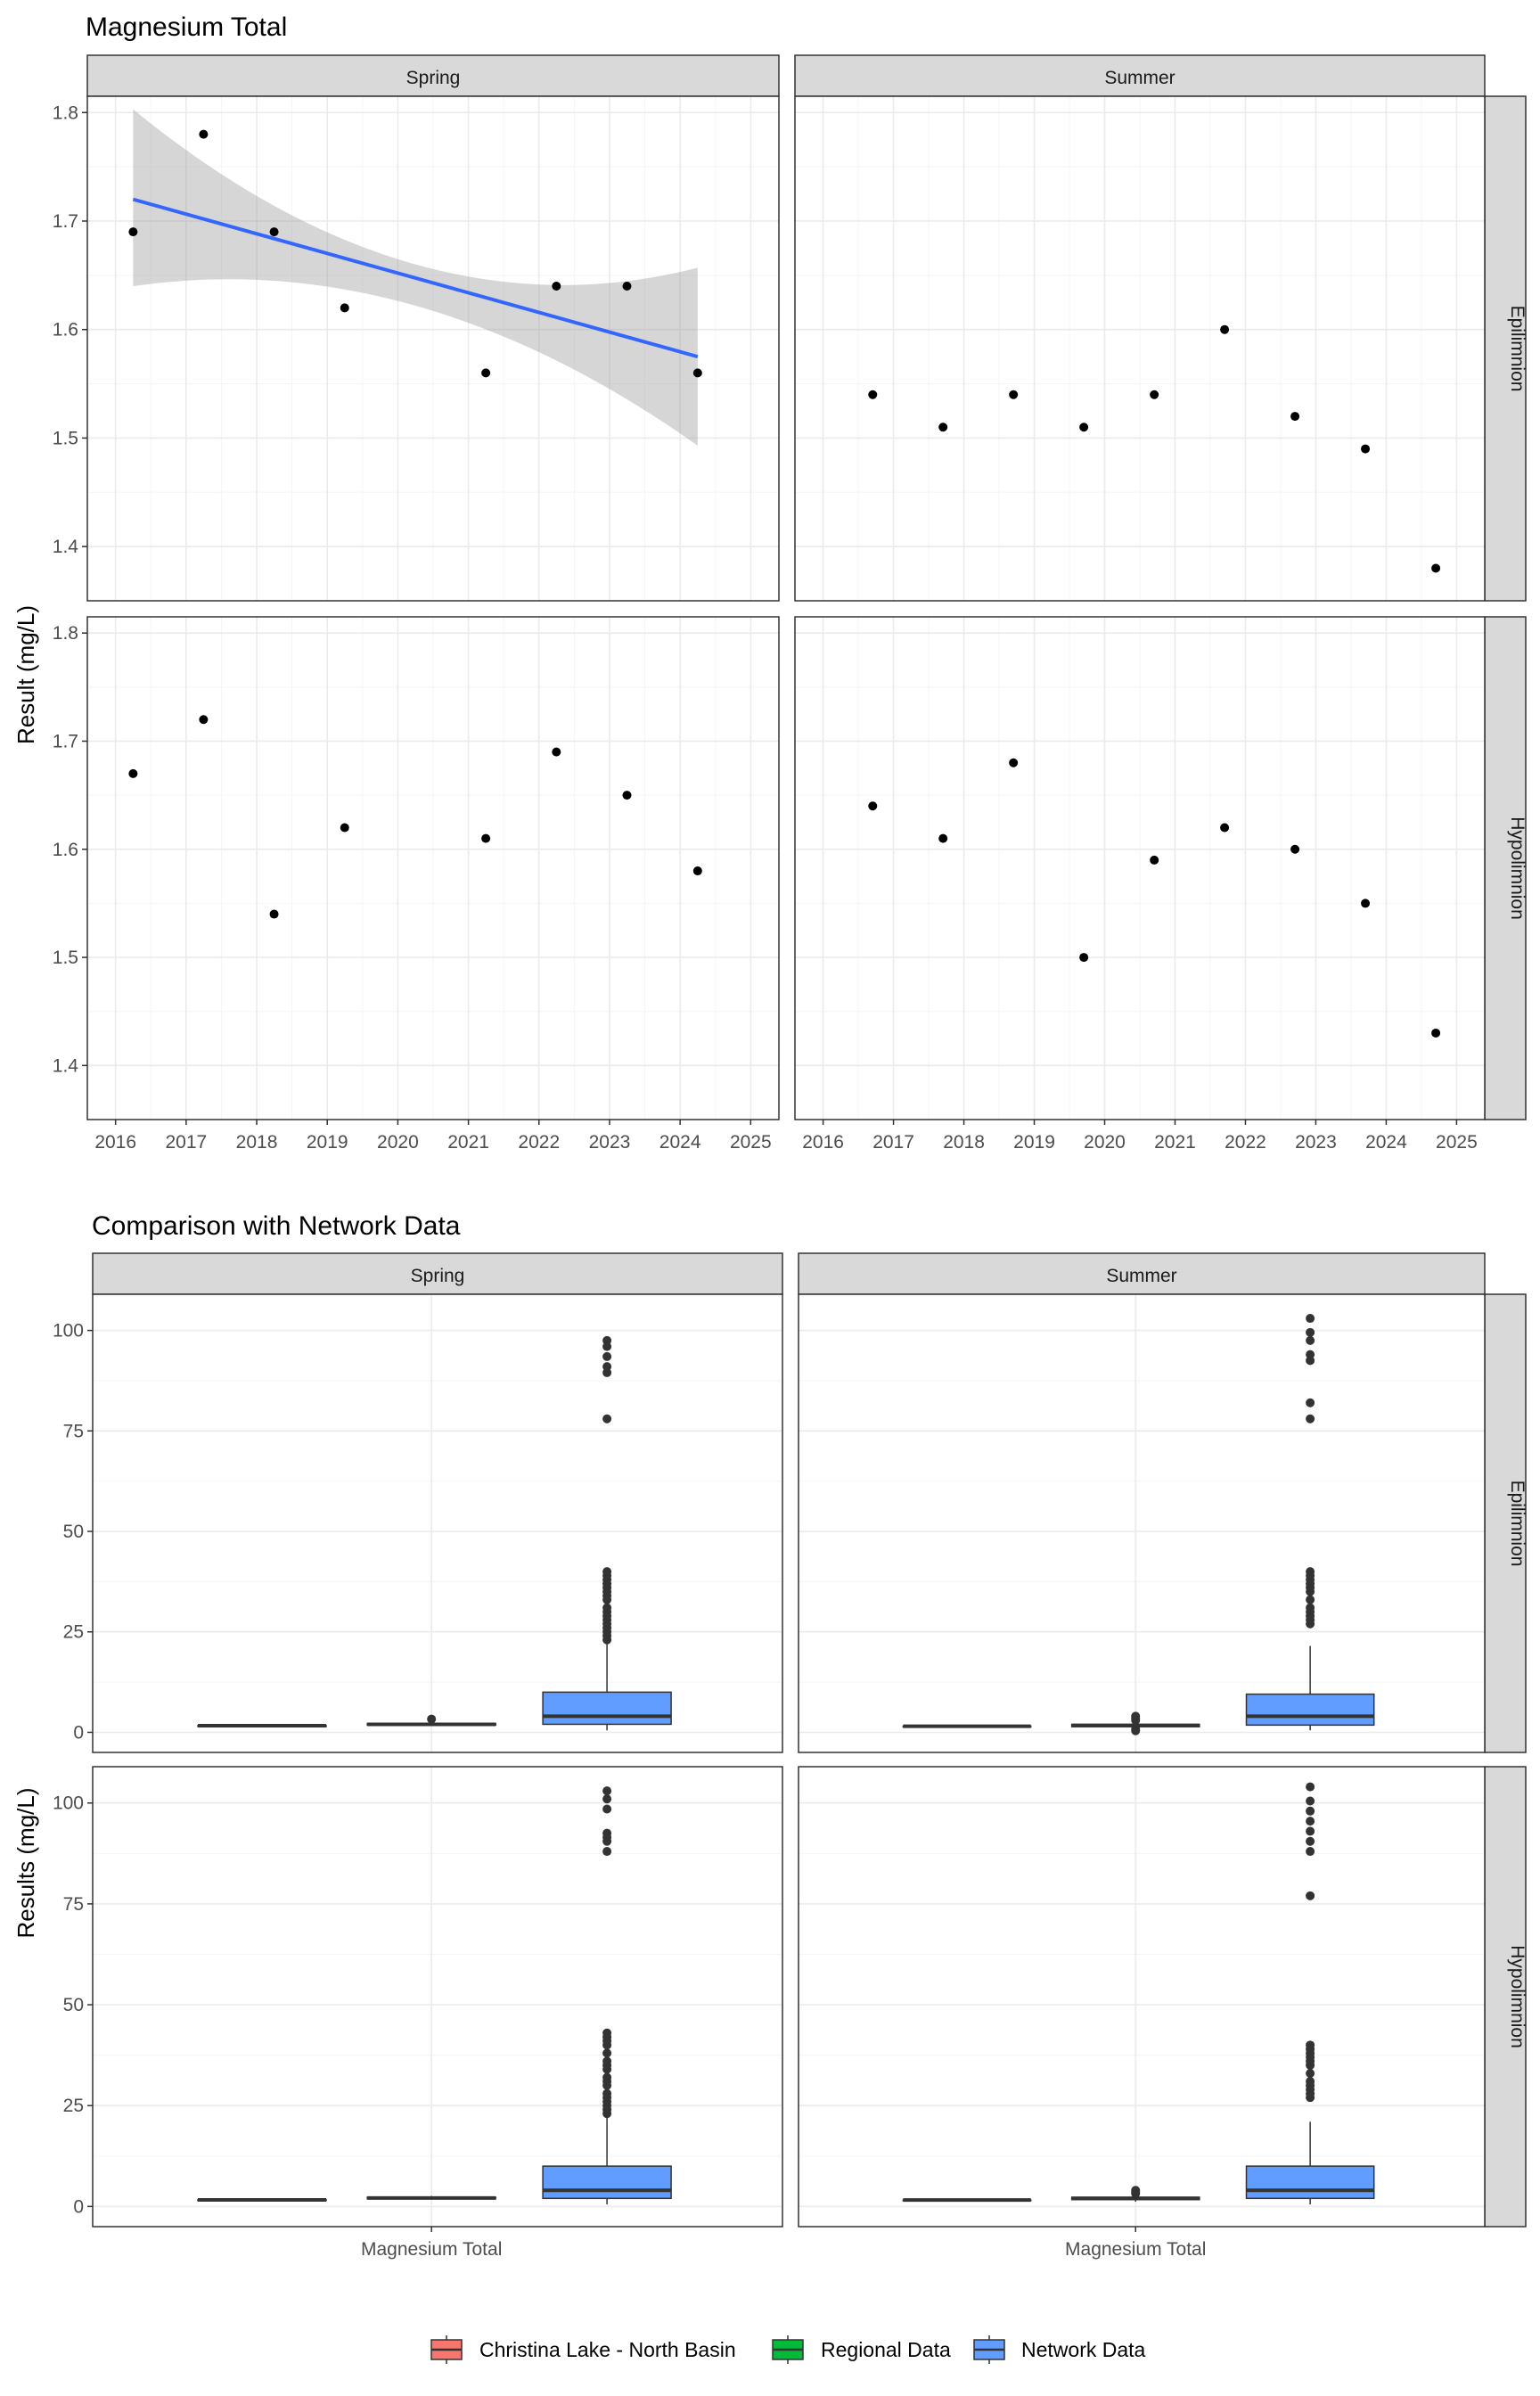  Describe the element at coordinates (1310, 1710) in the screenshot. I see `box` at that location.